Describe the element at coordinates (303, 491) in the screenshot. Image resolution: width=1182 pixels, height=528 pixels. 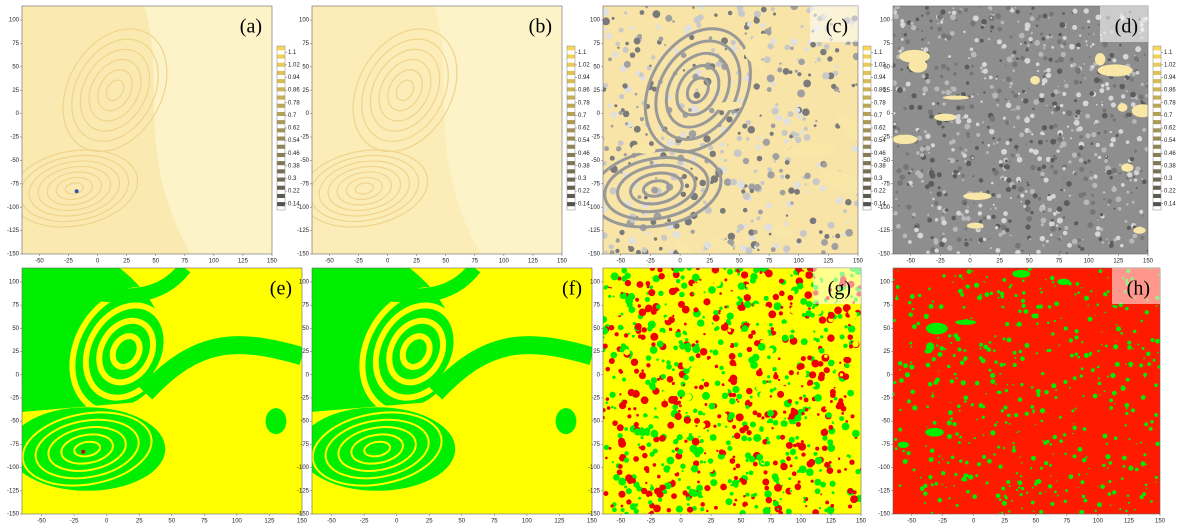
I see `y-tick-label: -125` at that location.